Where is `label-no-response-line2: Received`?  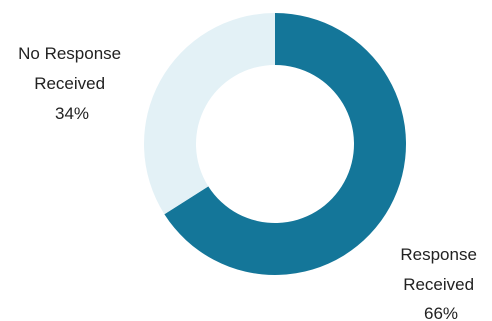 label-no-response-line2: Received is located at coordinates (69, 83).